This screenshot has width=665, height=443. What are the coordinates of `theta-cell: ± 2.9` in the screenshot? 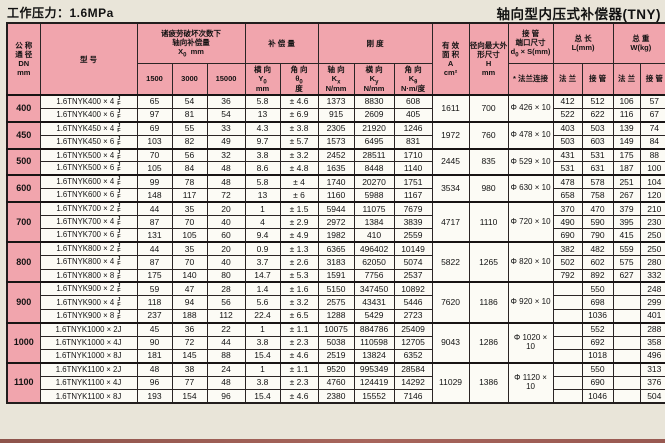 It's located at (299, 222).